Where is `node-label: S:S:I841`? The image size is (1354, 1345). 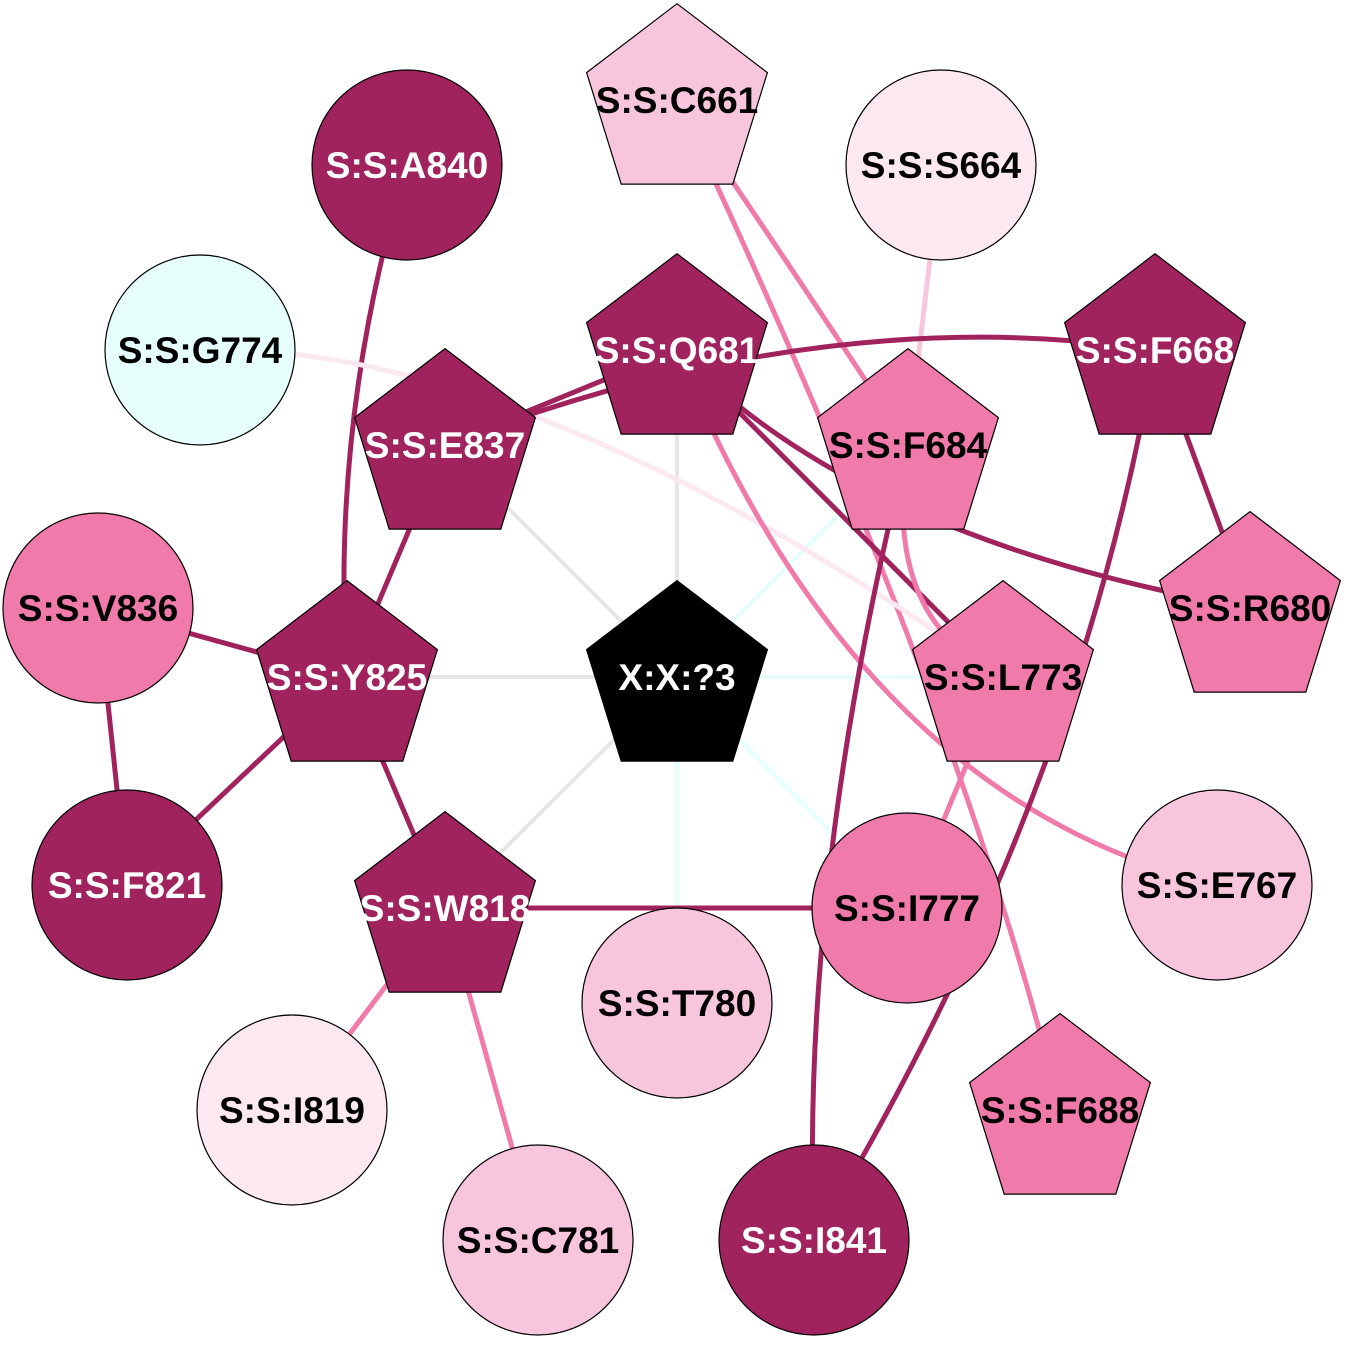
node-label: S:S:I841 is located at coordinates (814, 1240).